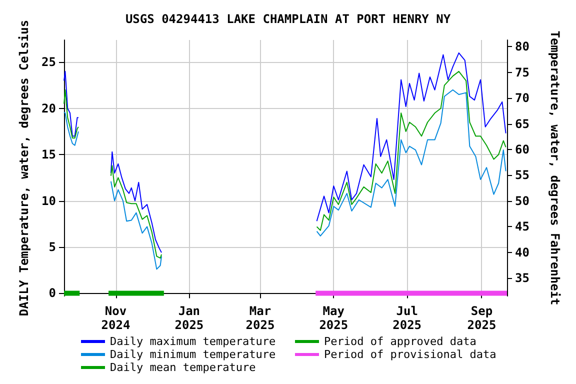  What do you see at coordinates (522, 149) in the screenshot?
I see `y2-tick-label: 60` at bounding box center [522, 149].